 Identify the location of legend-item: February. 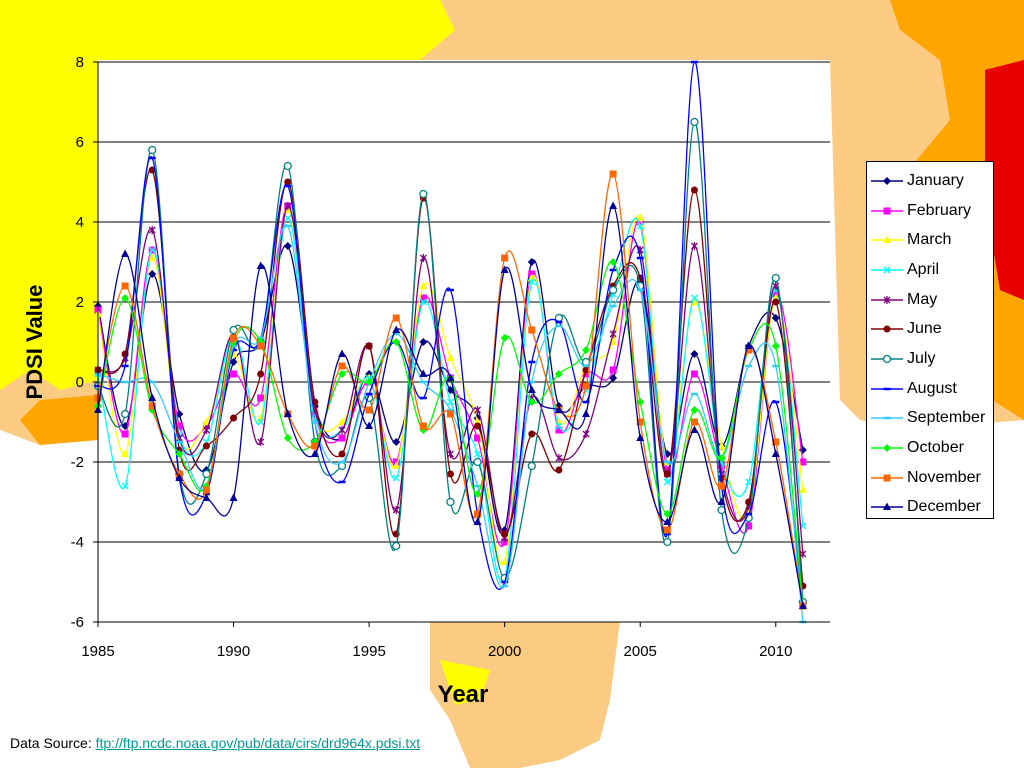
(930, 211).